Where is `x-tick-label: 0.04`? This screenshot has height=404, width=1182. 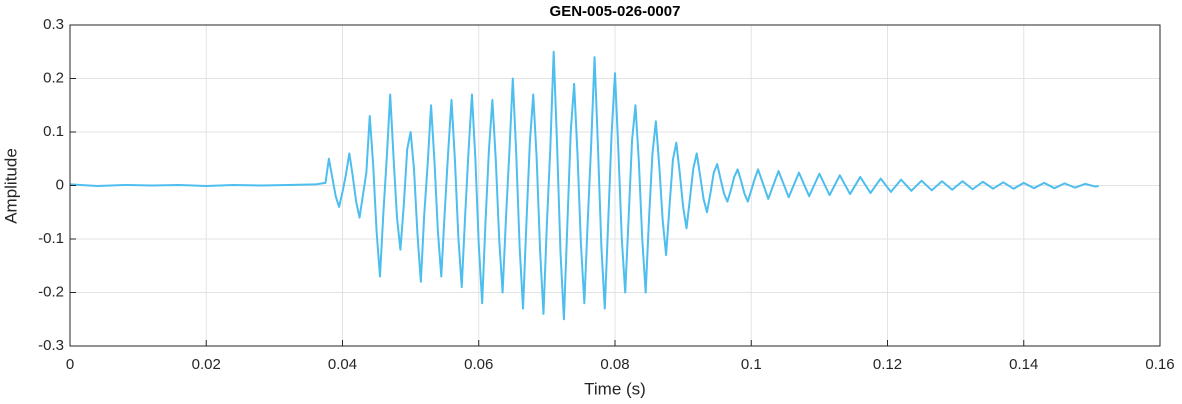
x-tick-label: 0.04 is located at coordinates (342, 364).